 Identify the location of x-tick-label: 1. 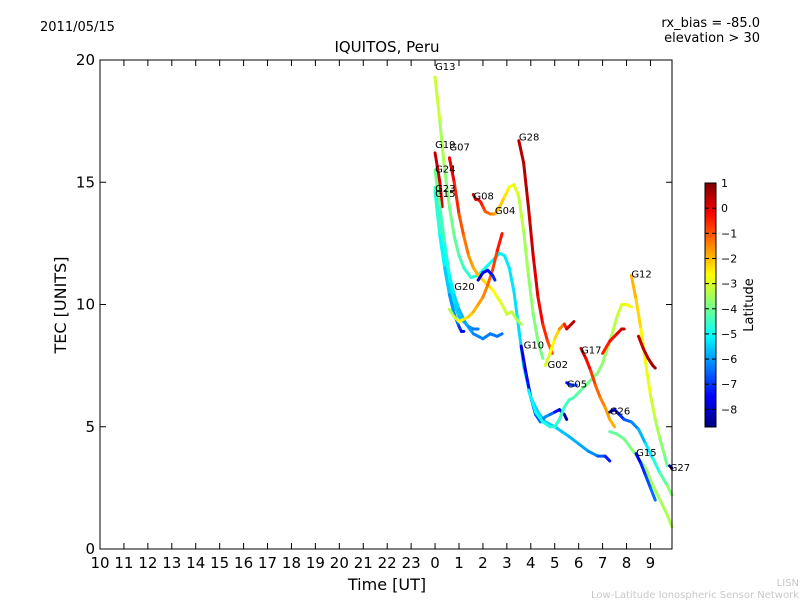
(459, 563).